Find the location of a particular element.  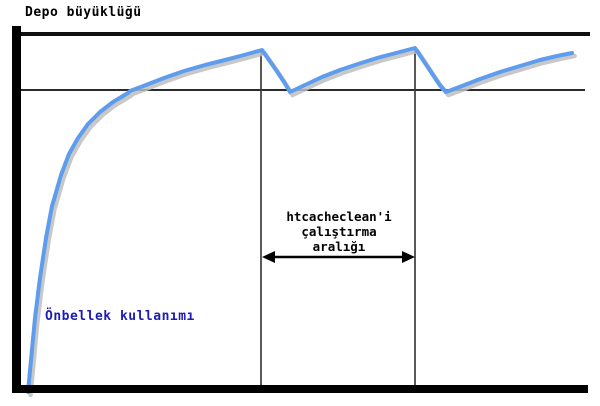

x-axis is located at coordinates (300, 389).